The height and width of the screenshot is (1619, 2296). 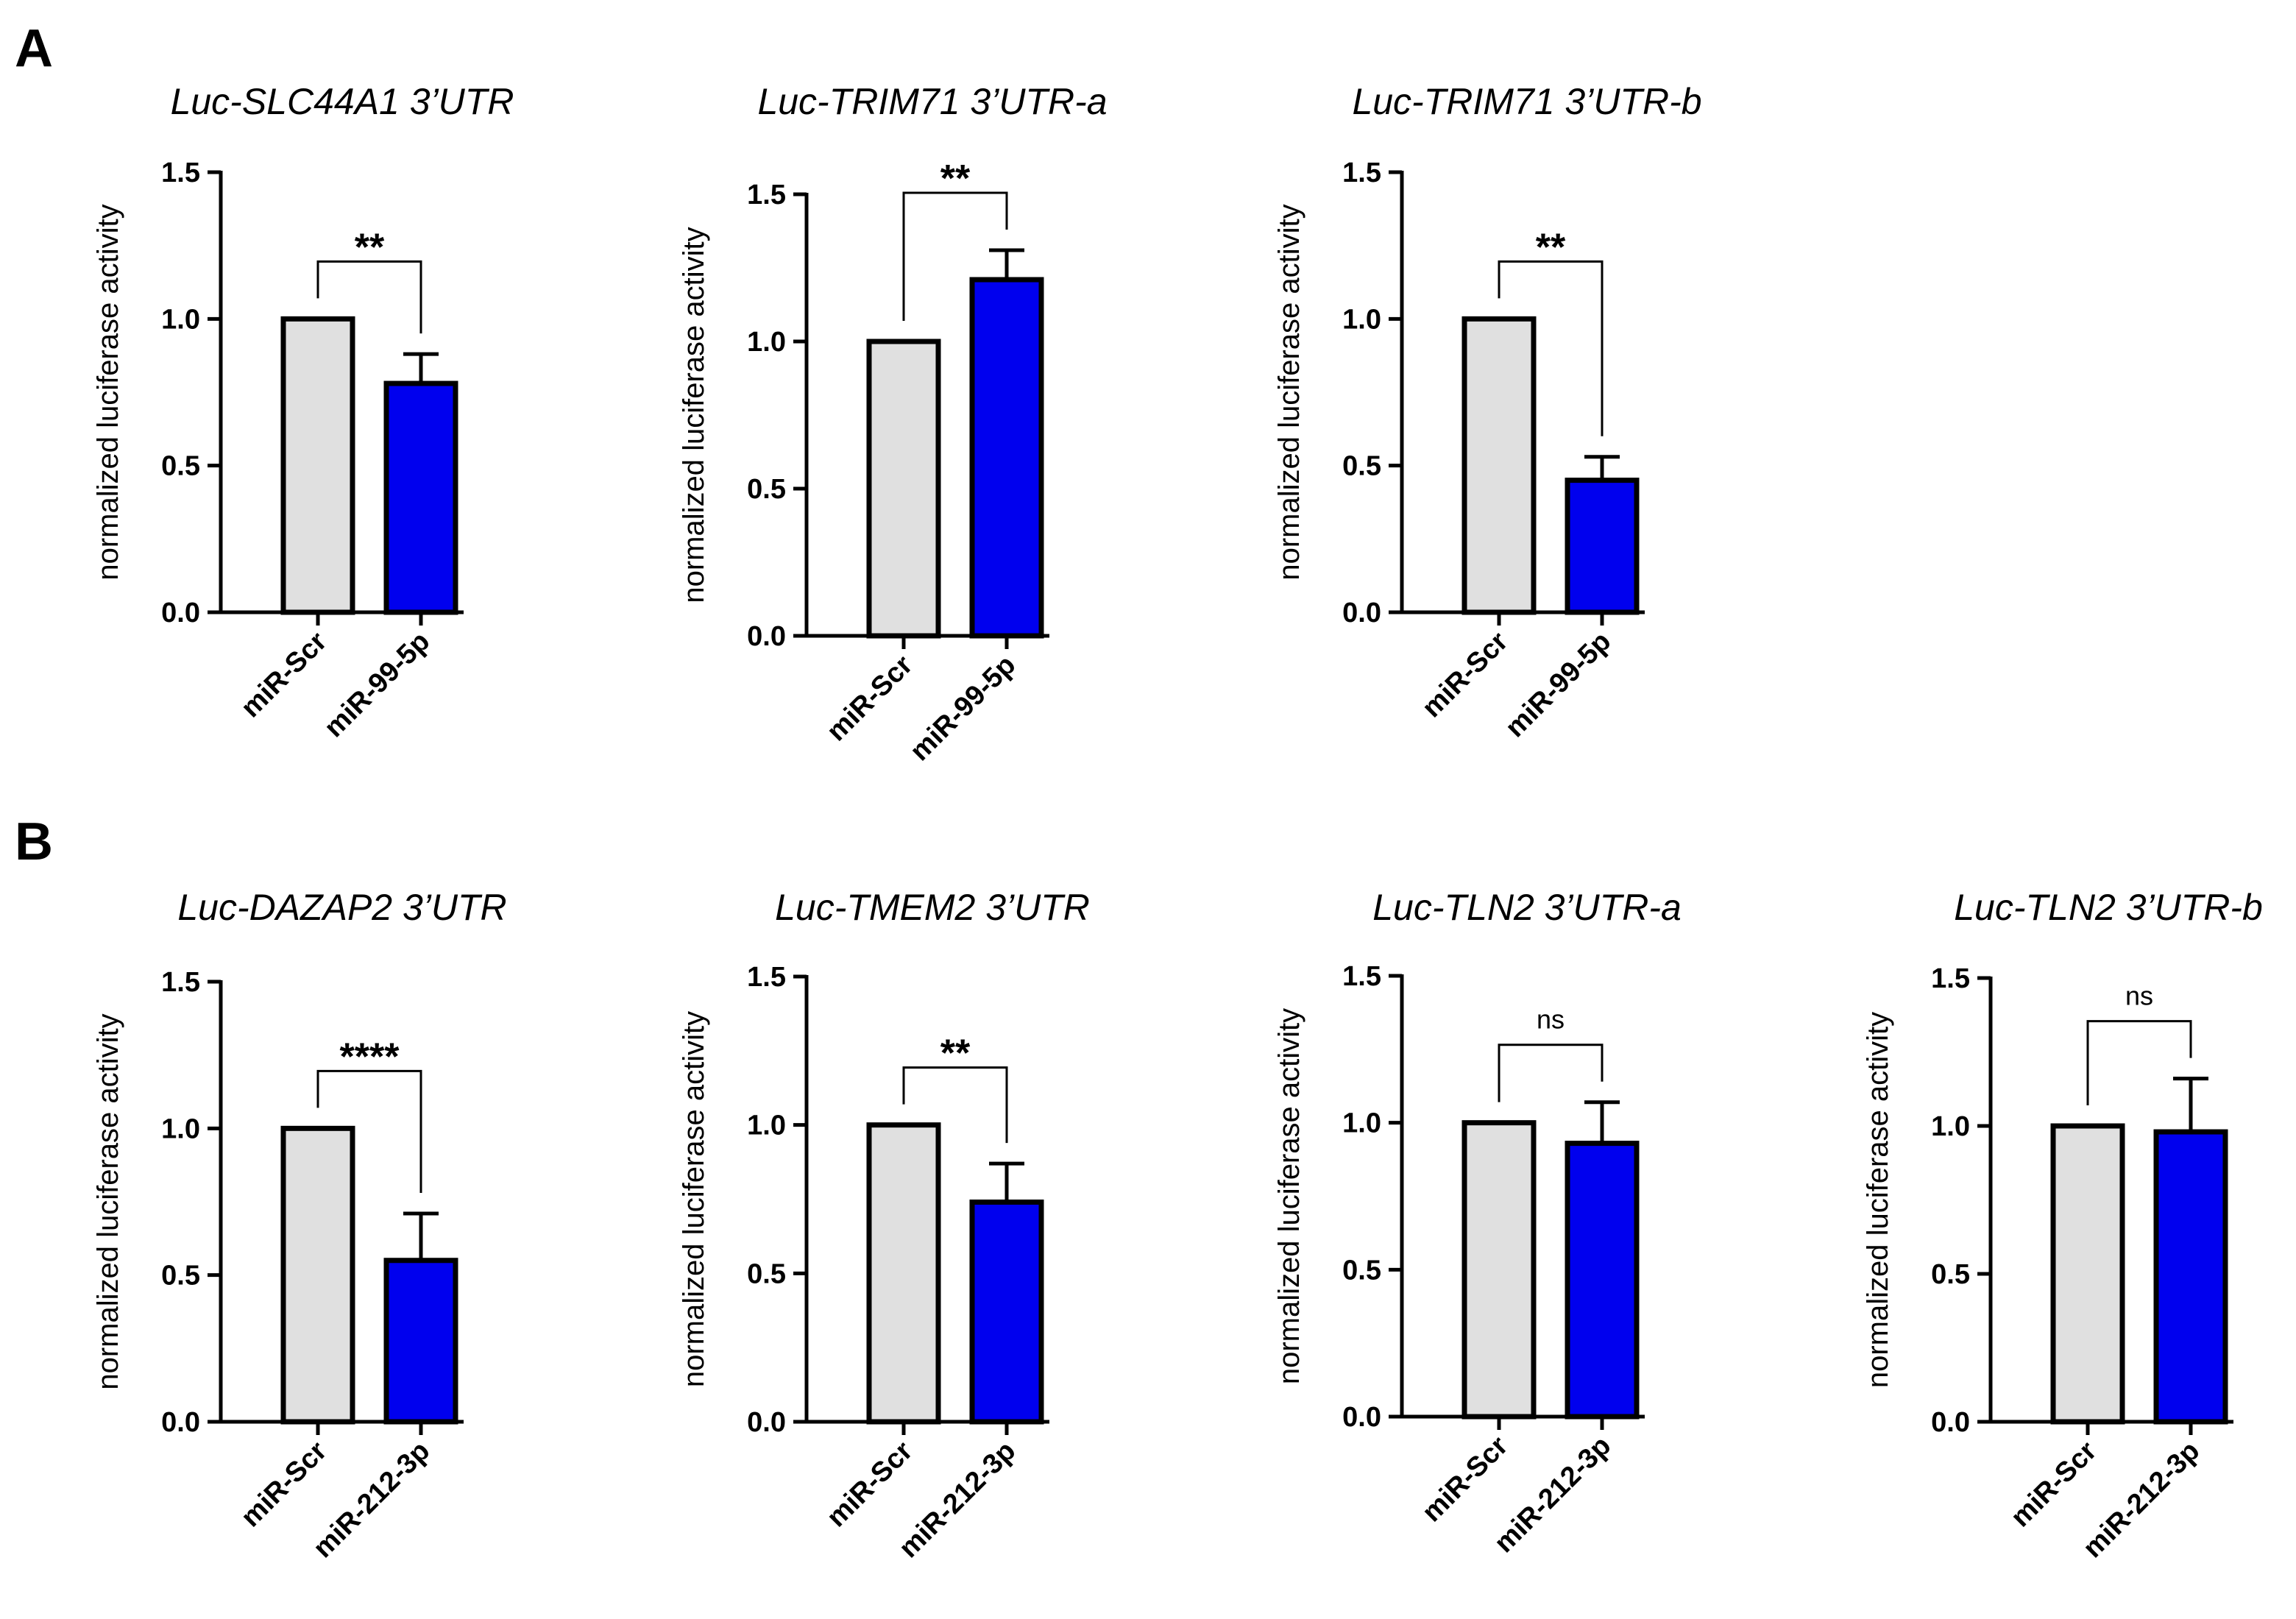 I want to click on panel-letter-a: A, so click(x=34, y=49).